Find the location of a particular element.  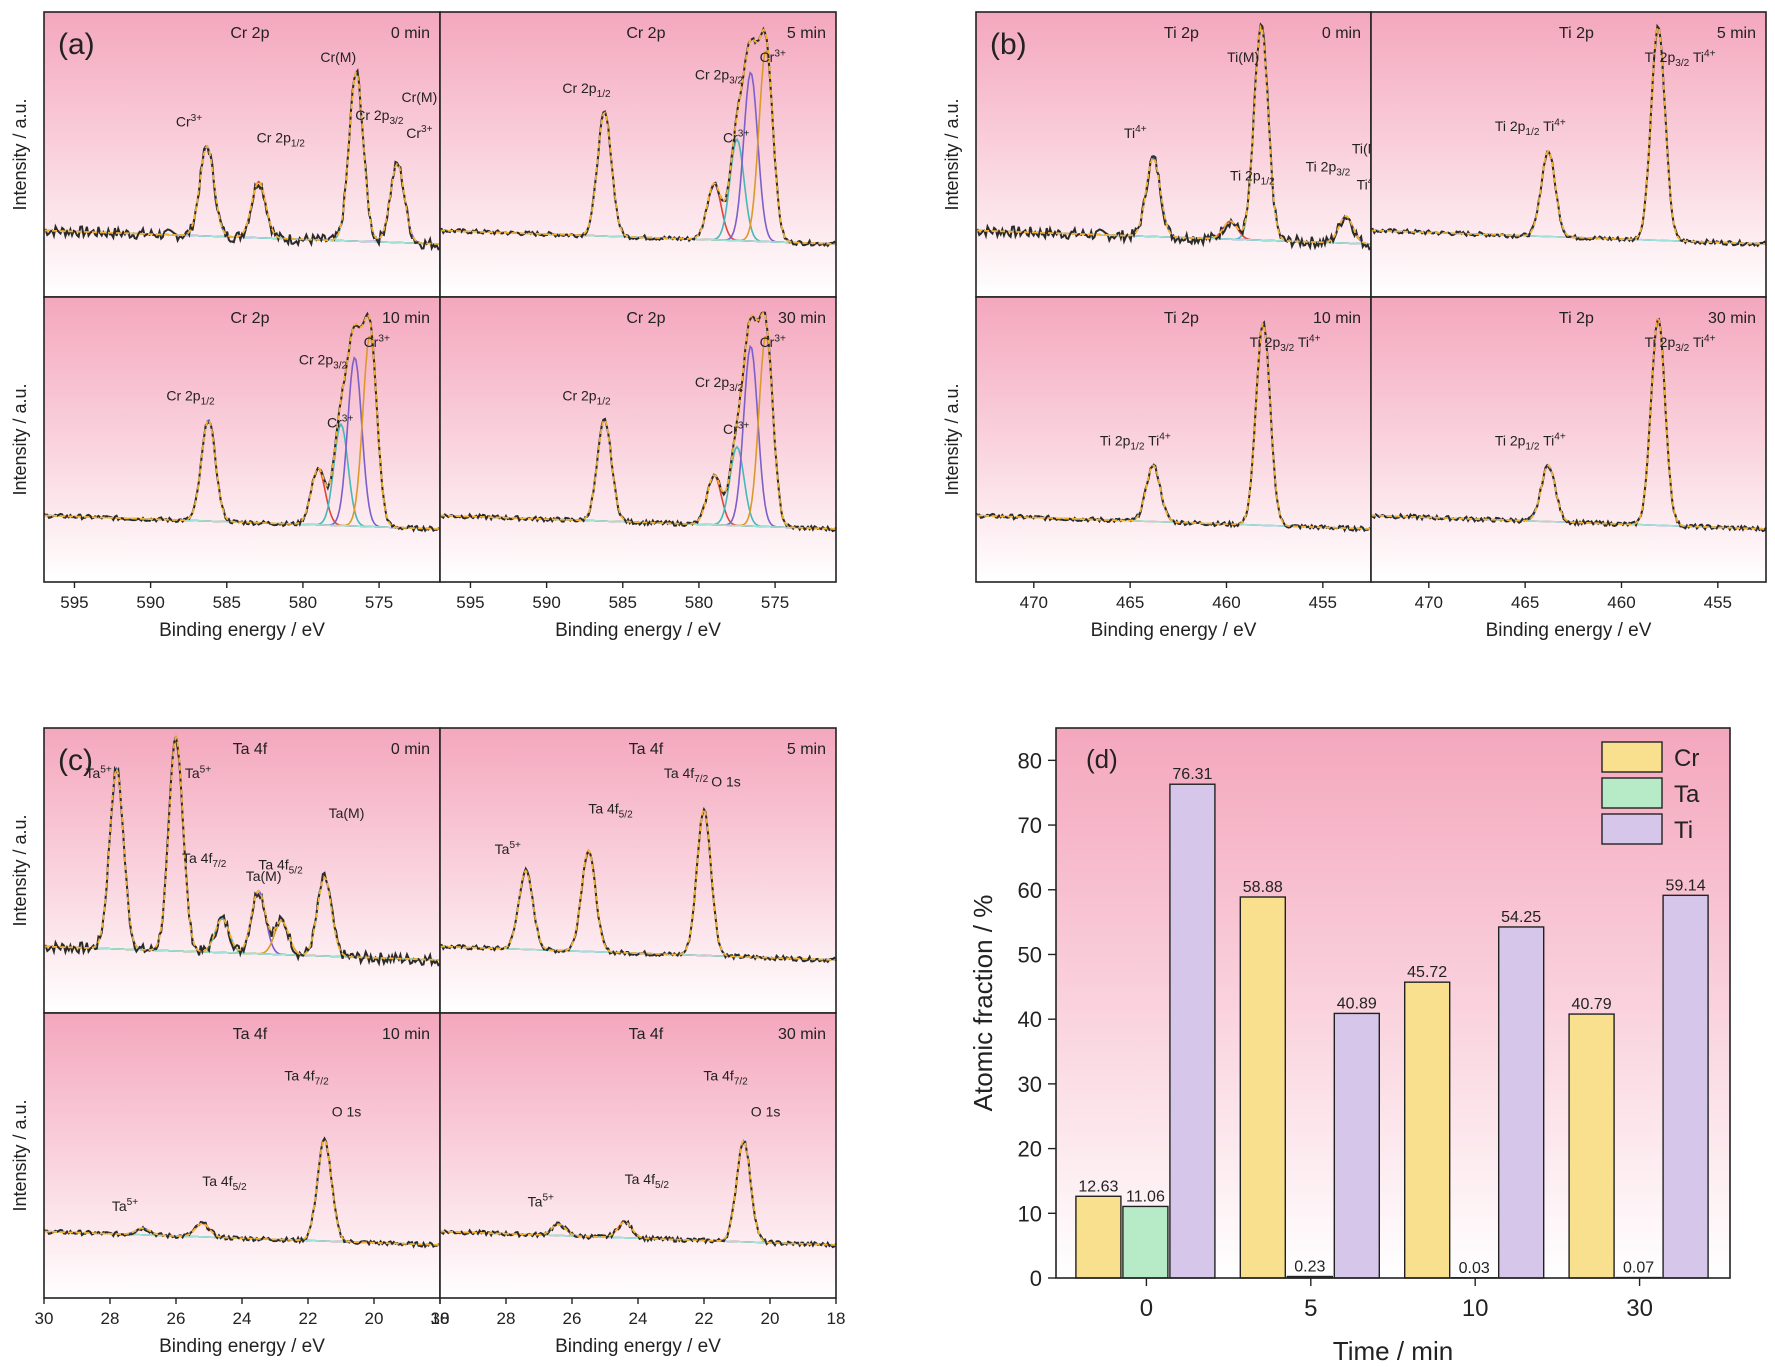

peak-annotation: Ta 4f5/2​ is located at coordinates (224, 1183).